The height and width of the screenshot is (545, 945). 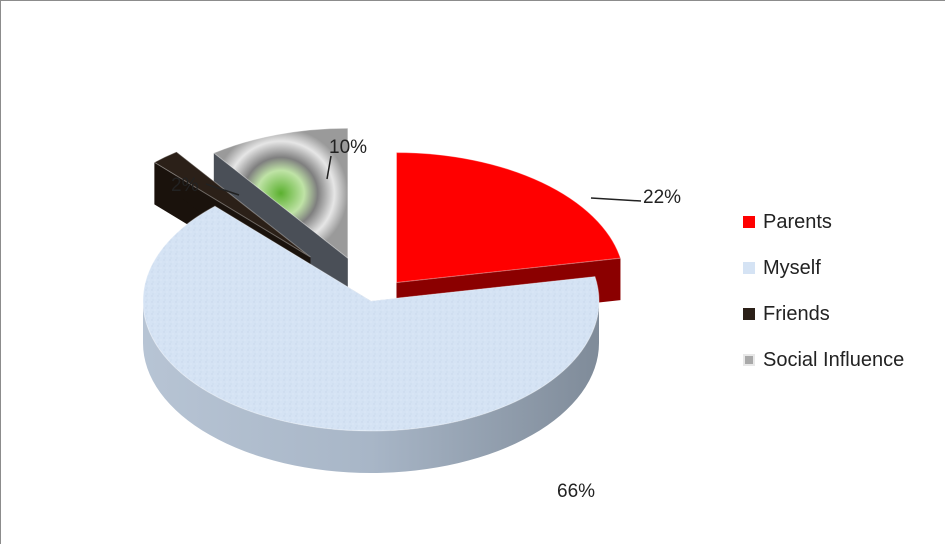 What do you see at coordinates (576, 491) in the screenshot?
I see `data-label-myself: 66%` at bounding box center [576, 491].